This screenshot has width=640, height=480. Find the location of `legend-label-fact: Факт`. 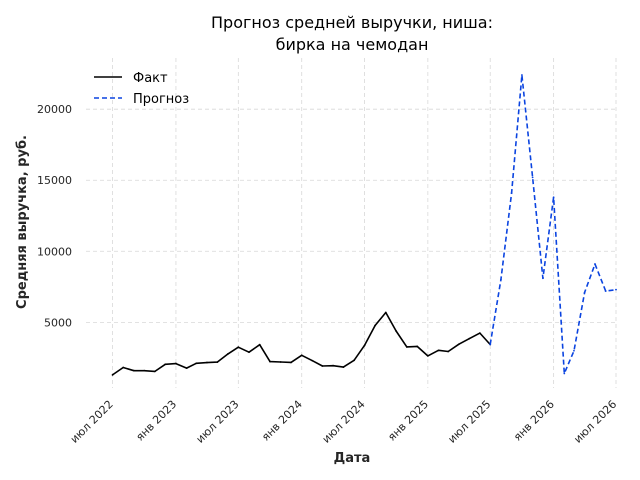

legend-label-fact: Факт is located at coordinates (150, 78).